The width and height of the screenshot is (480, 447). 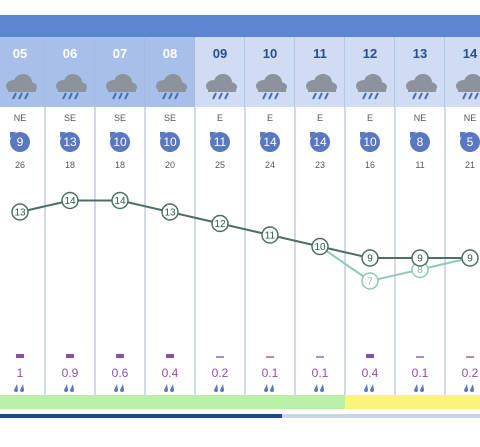 What do you see at coordinates (170, 53) in the screenshot?
I see `day-label: 08` at bounding box center [170, 53].